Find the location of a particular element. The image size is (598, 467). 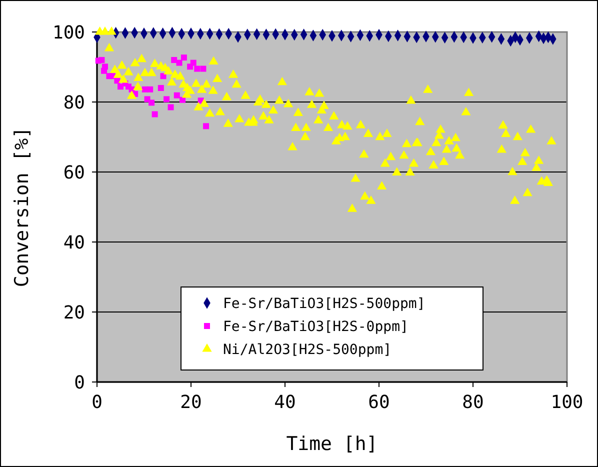

y-tick-label: 80 is located at coordinates (74, 103).